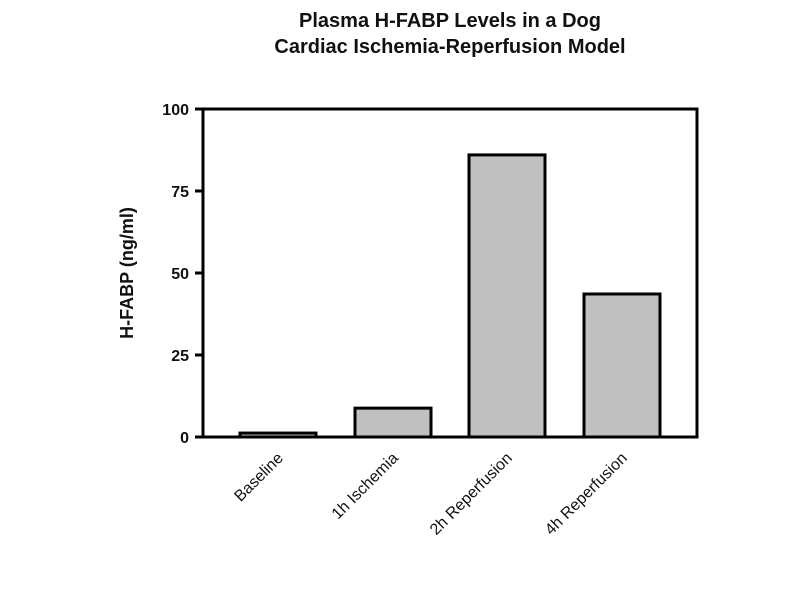 The height and width of the screenshot is (600, 800). I want to click on x-tick-label: Baseline, so click(258, 477).